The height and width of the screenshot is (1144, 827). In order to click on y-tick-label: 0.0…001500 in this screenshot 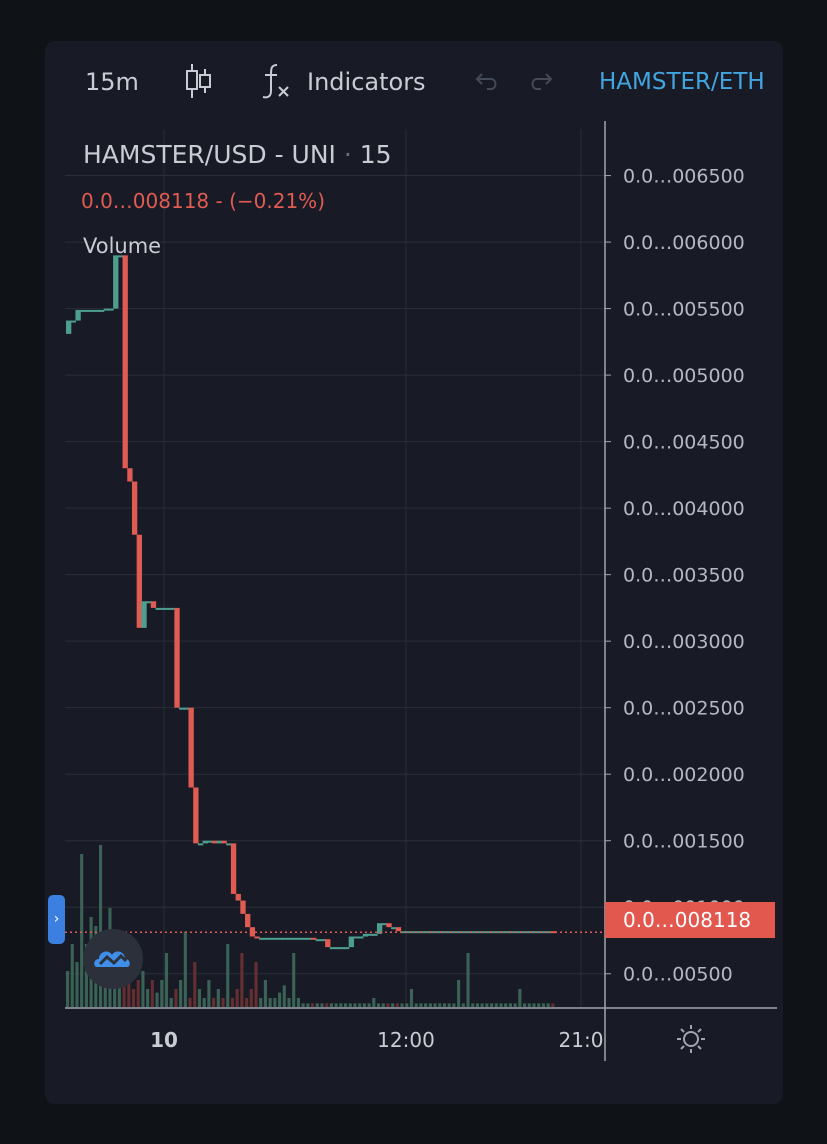, I will do `click(684, 842)`.